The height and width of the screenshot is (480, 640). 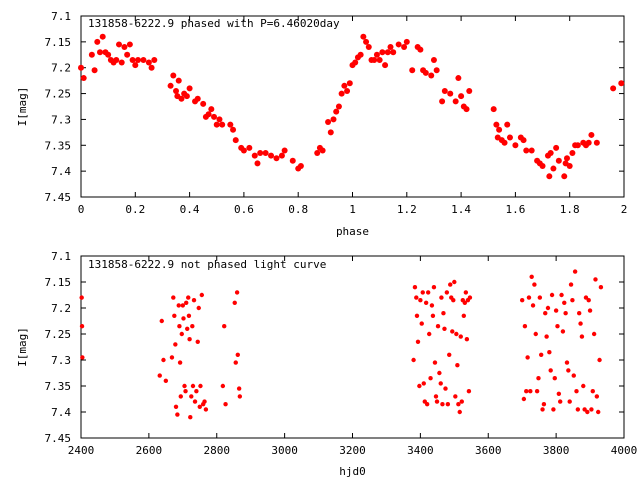 What do you see at coordinates (58, 94) in the screenshot?
I see `phased-y-tick-label: 7.25` at bounding box center [58, 94].